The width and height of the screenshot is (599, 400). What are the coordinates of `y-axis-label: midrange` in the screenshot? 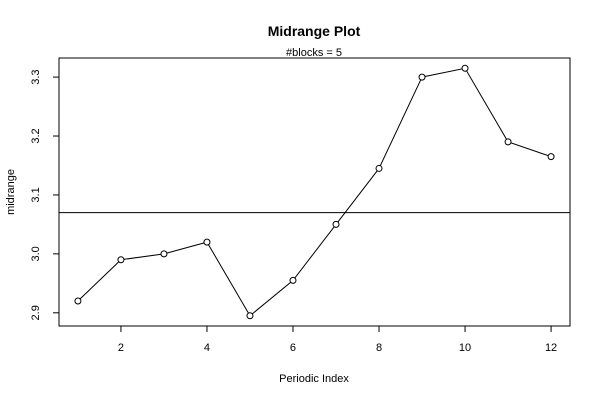 It's located at (11, 192).